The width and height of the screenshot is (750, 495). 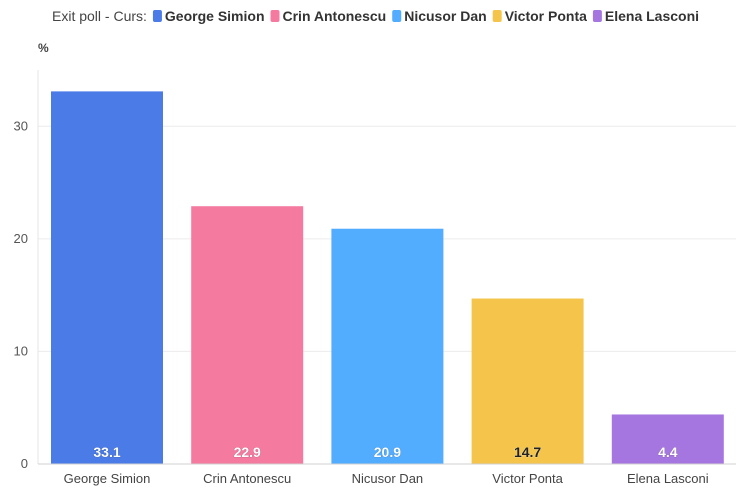 What do you see at coordinates (652, 16) in the screenshot?
I see `legend-item-label: Elena Lasconi` at bounding box center [652, 16].